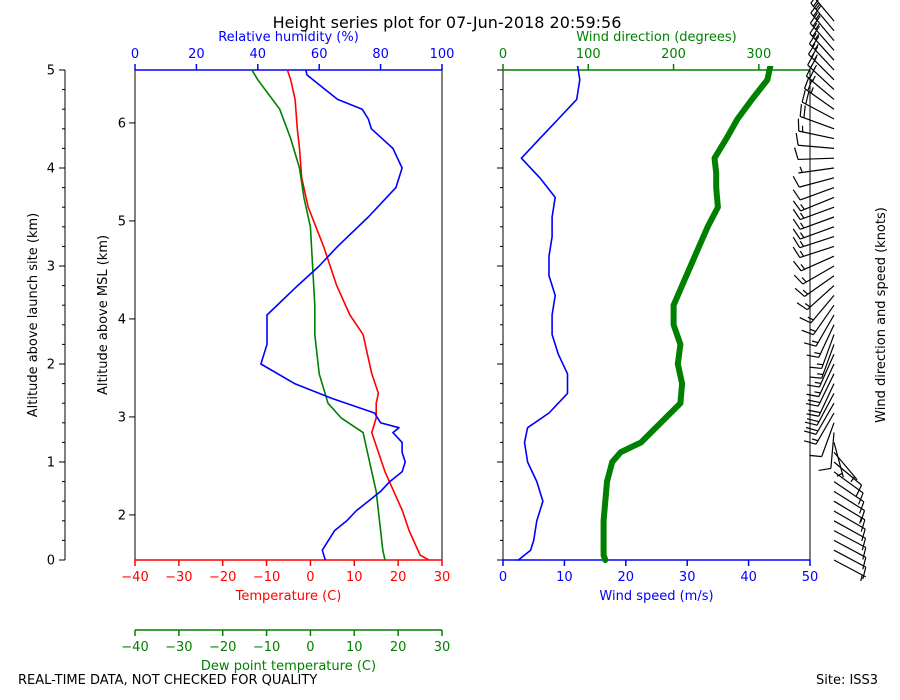  Describe the element at coordinates (51, 169) in the screenshot. I see `launch-altitude-tick-label: 4` at that location.